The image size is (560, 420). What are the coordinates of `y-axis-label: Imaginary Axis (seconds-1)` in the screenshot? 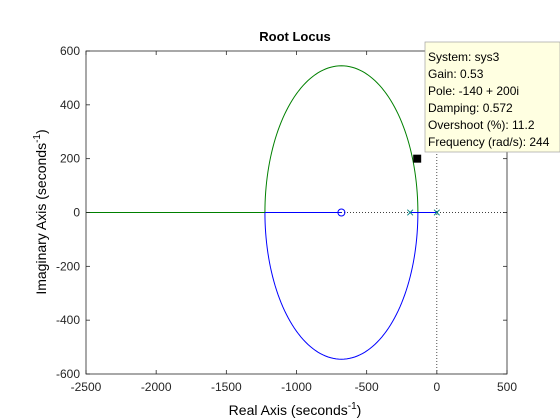 It's located at (40, 211).